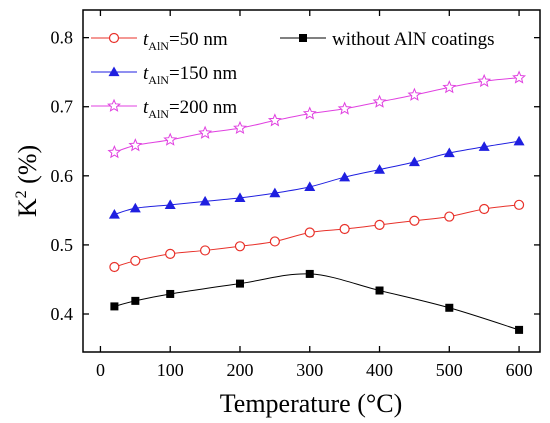 The height and width of the screenshot is (423, 550). What do you see at coordinates (239, 370) in the screenshot?
I see `x-tick-label: 200` at bounding box center [239, 370].